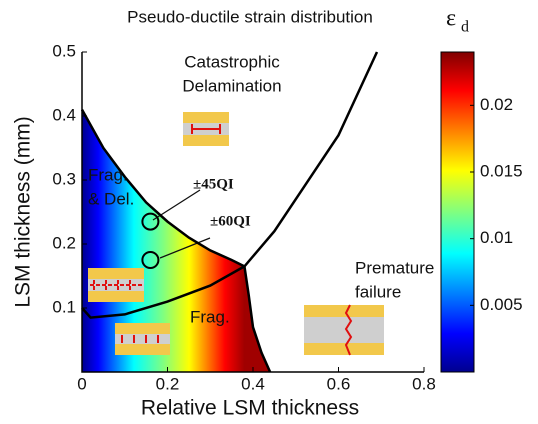  What do you see at coordinates (394, 267) in the screenshot?
I see `region-label: Premature` at bounding box center [394, 267].